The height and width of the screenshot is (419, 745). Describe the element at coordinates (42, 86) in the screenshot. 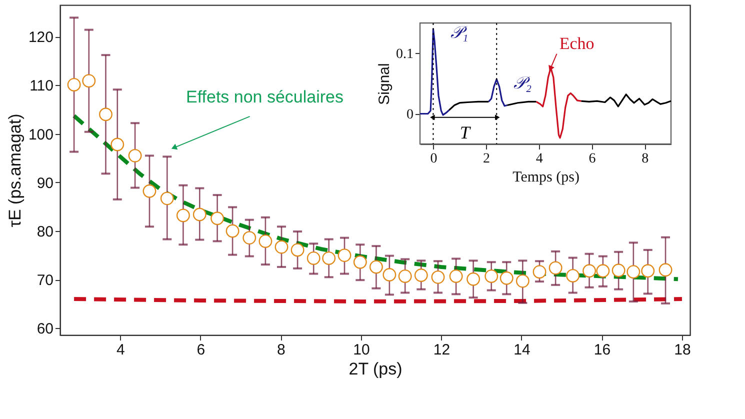

I see `y-tick-label: 110` at that location.